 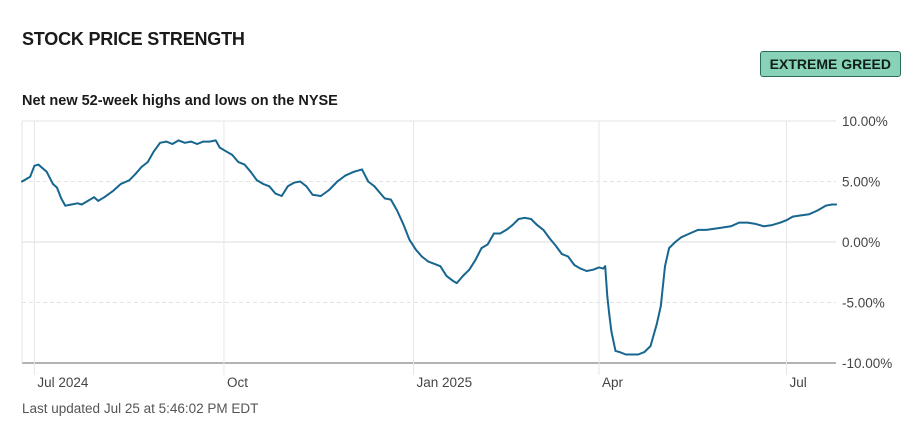 What do you see at coordinates (133, 39) in the screenshot?
I see `chart-title: STOCK PRICE STRENGTH` at bounding box center [133, 39].